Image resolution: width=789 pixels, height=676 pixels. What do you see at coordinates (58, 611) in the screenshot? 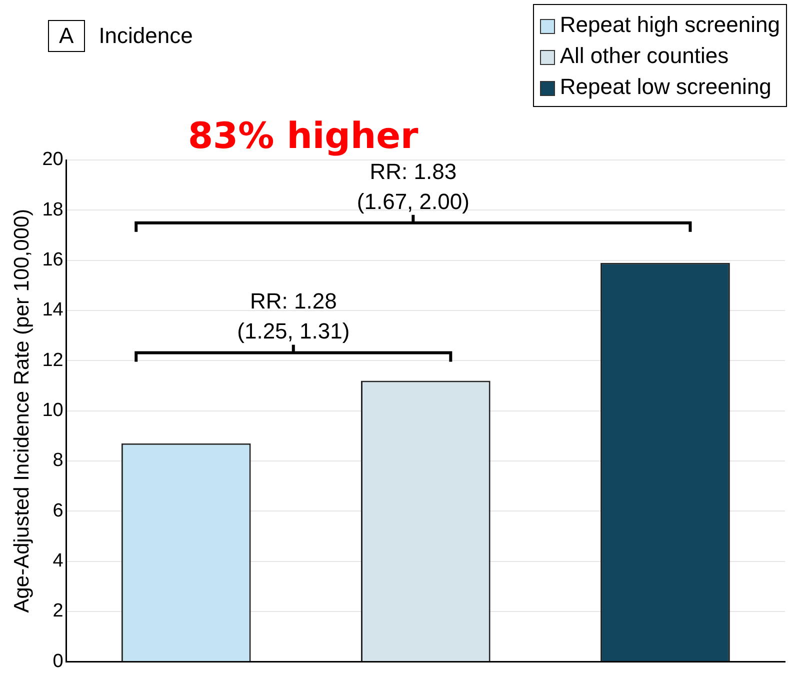
I see `y-tick-label: 2` at bounding box center [58, 611].